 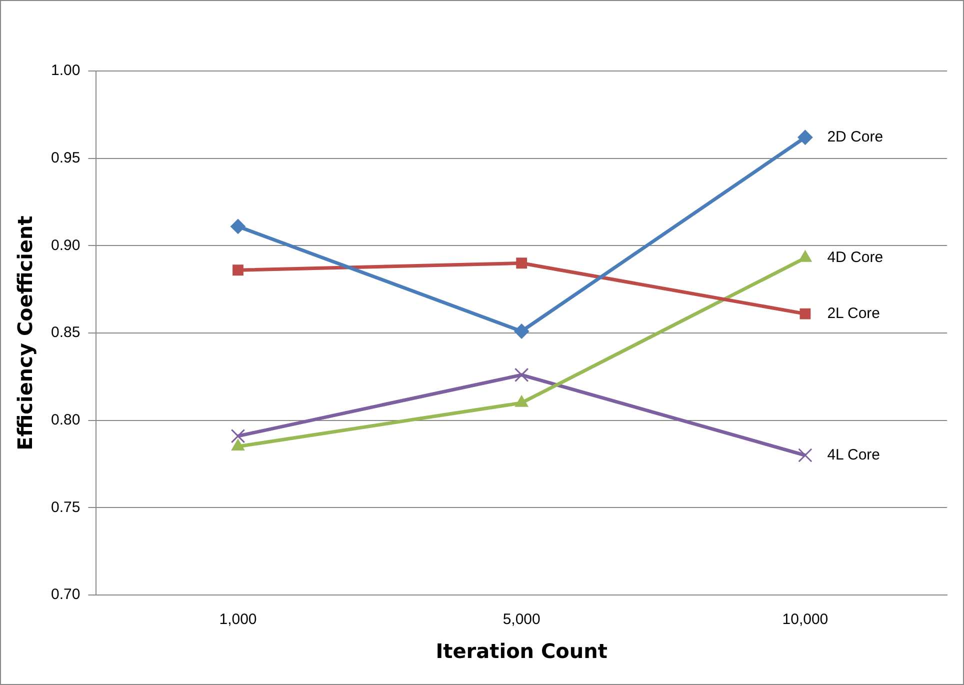 I want to click on x-axis-title: Iteration Count, so click(x=522, y=651).